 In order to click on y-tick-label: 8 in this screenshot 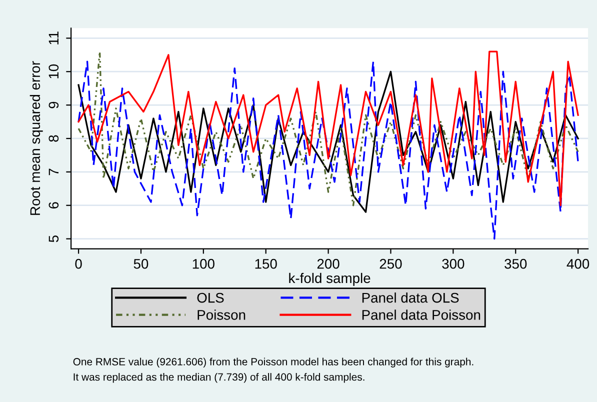, I will do `click(53, 138)`.